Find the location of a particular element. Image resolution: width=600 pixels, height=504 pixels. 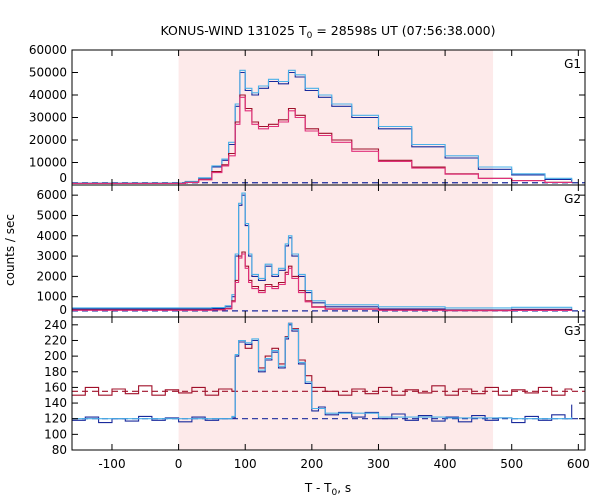

y-tick-label: 1000 is located at coordinates (51, 297).